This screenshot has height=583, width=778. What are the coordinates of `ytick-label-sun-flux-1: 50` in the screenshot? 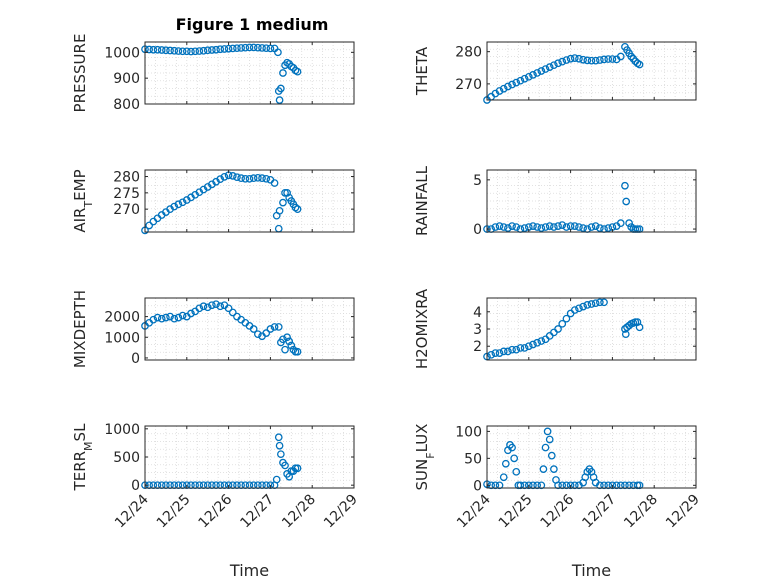 It's located at (473, 459).